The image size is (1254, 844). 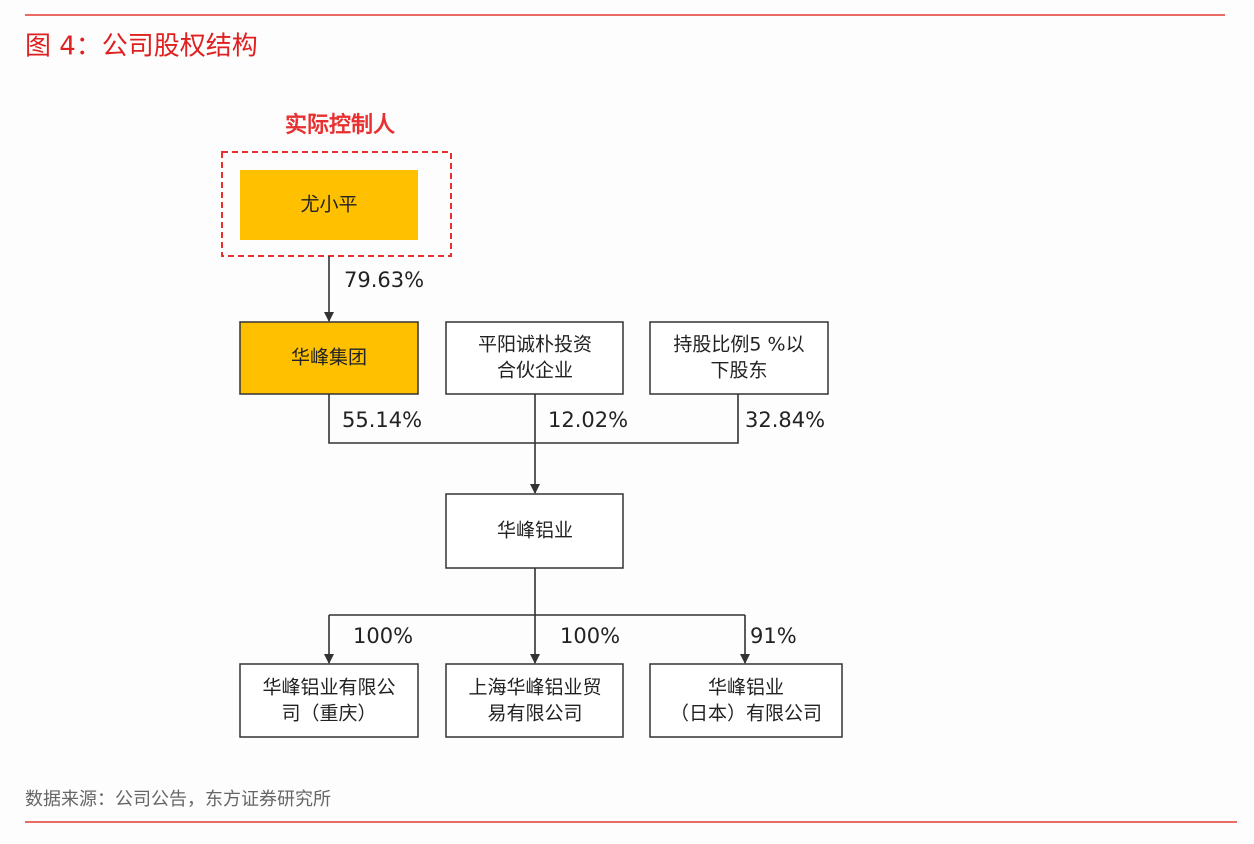 I want to click on node-label: 华峰铝业有限公, so click(x=328, y=688).